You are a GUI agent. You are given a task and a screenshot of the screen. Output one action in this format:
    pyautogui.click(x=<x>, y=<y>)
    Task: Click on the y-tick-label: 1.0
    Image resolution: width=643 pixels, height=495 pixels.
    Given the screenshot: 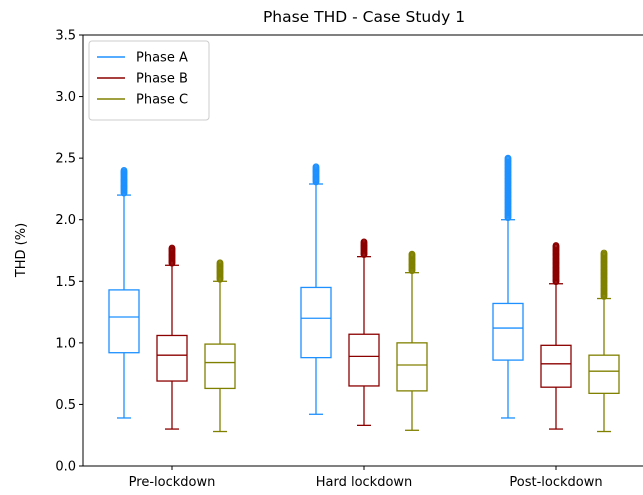 What is the action you would take?
    pyautogui.click(x=65, y=343)
    